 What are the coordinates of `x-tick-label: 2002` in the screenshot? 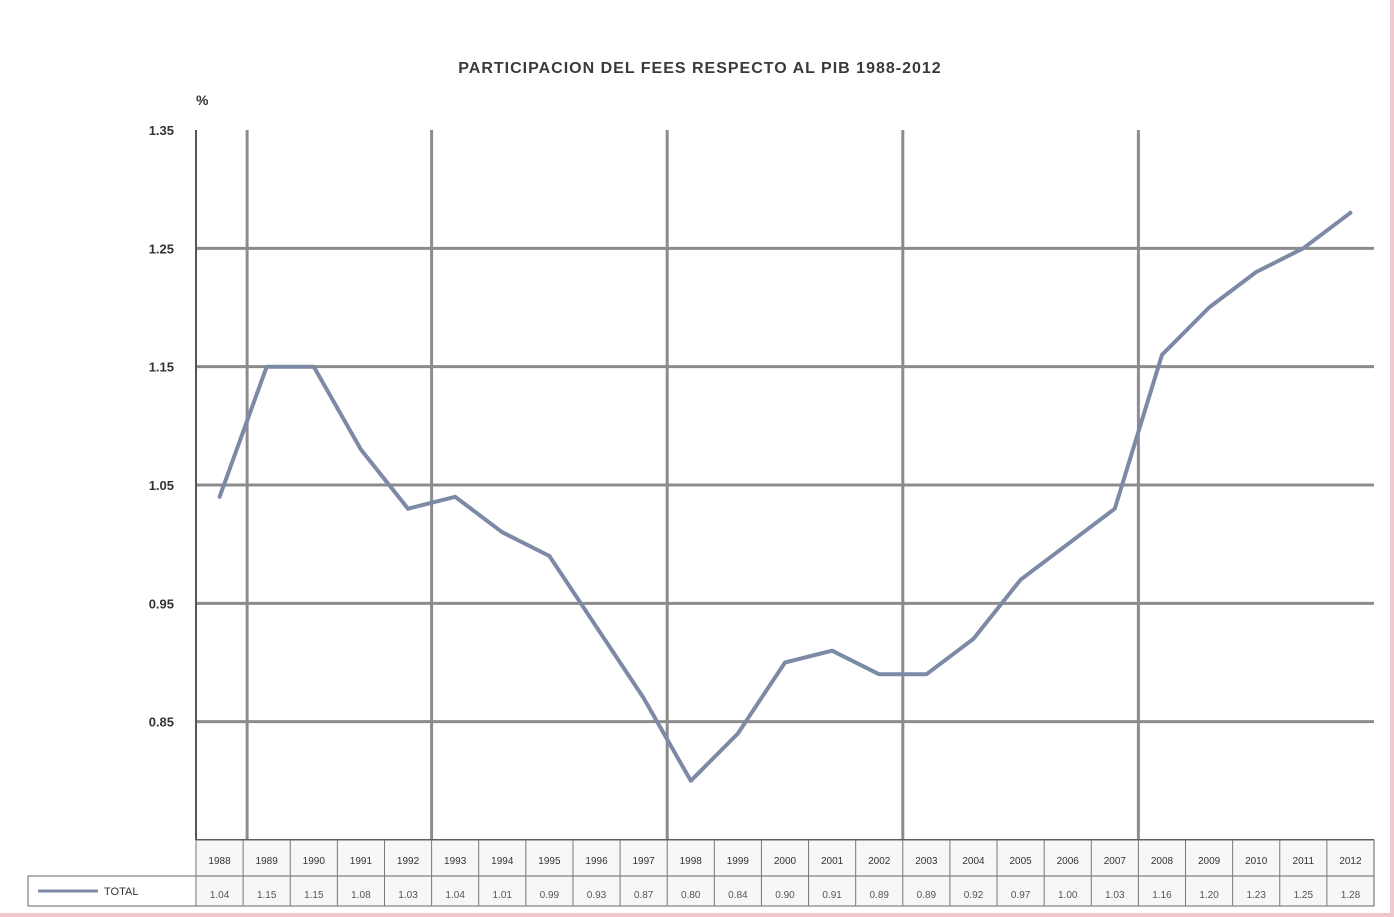 It's located at (879, 861).